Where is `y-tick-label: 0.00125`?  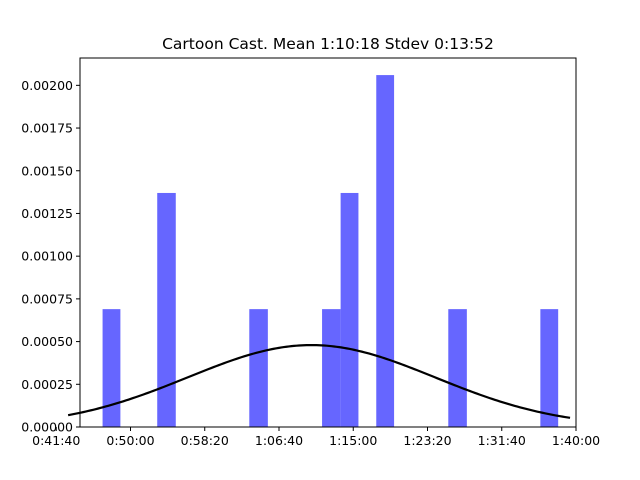 y-tick-label: 0.00125 is located at coordinates (47, 213).